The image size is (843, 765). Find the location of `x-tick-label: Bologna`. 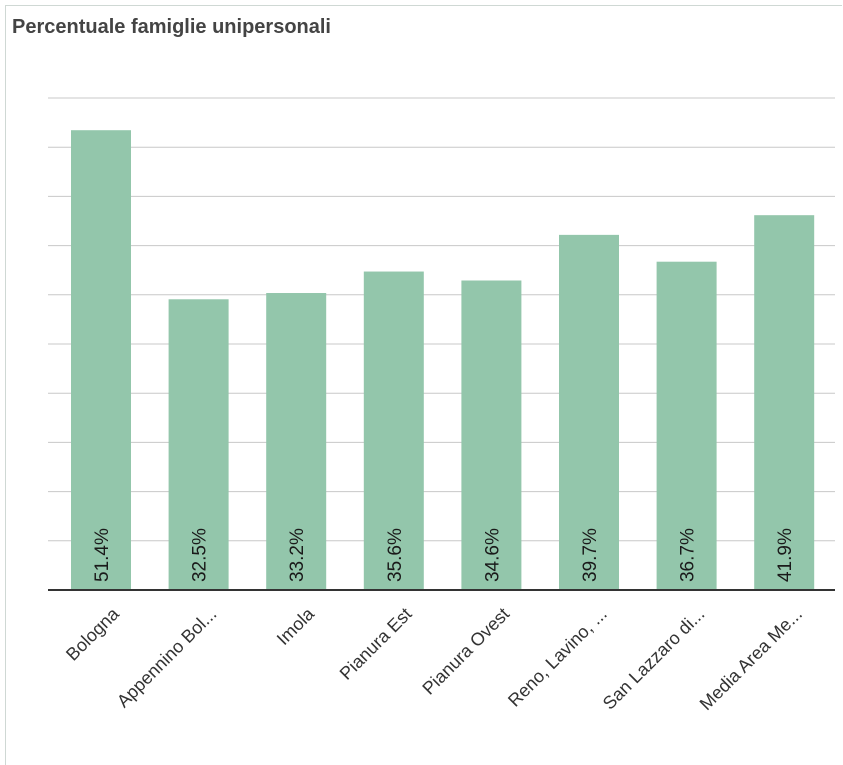

x-tick-label: Bologna is located at coordinates (93, 634).